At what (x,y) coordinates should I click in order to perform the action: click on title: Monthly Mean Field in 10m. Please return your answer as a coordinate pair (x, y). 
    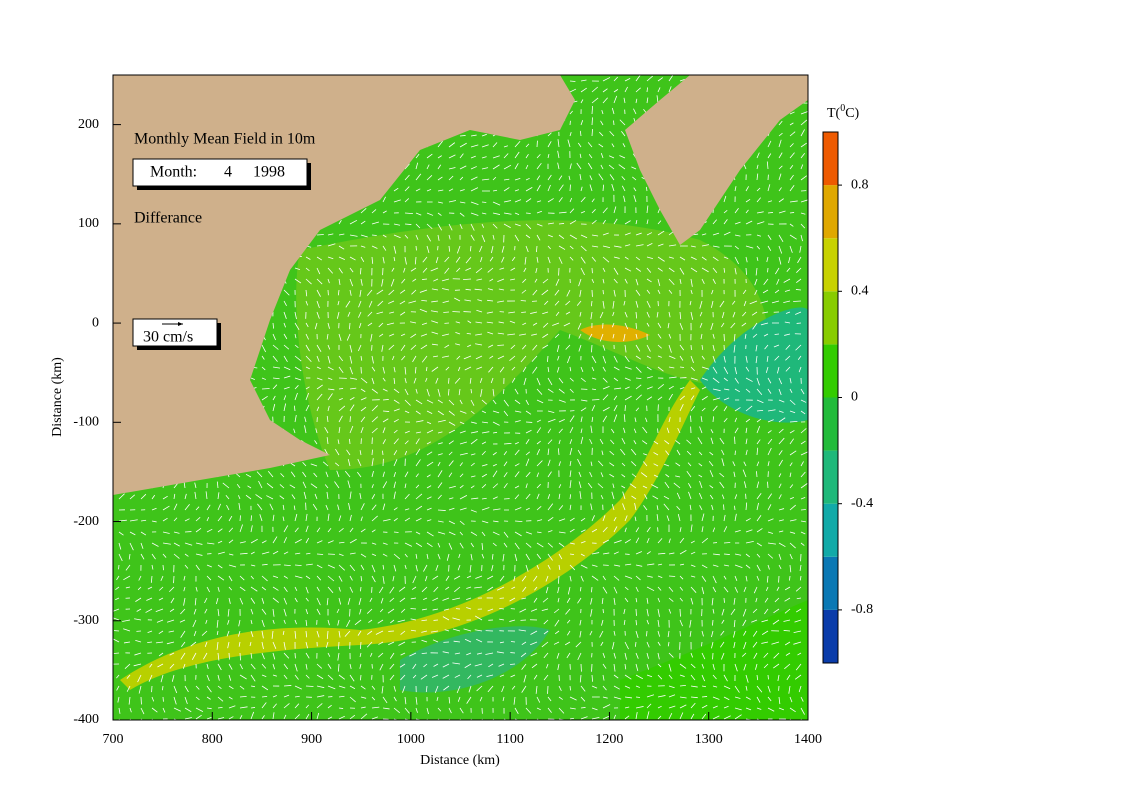
    Looking at the image, I should click on (225, 139).